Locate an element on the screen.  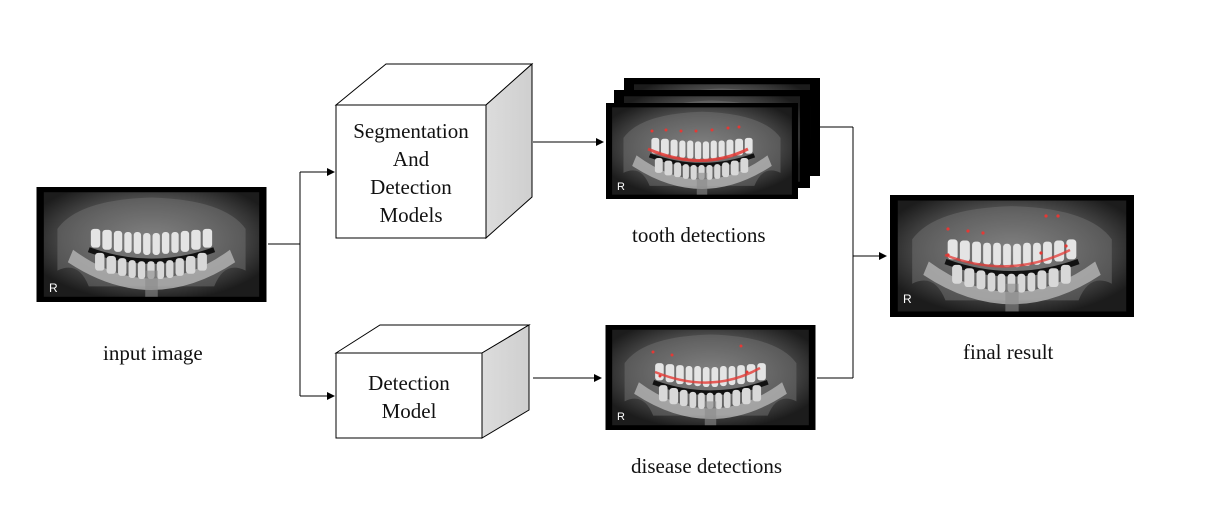
disease-detections-caption: disease detections is located at coordinates (707, 466).